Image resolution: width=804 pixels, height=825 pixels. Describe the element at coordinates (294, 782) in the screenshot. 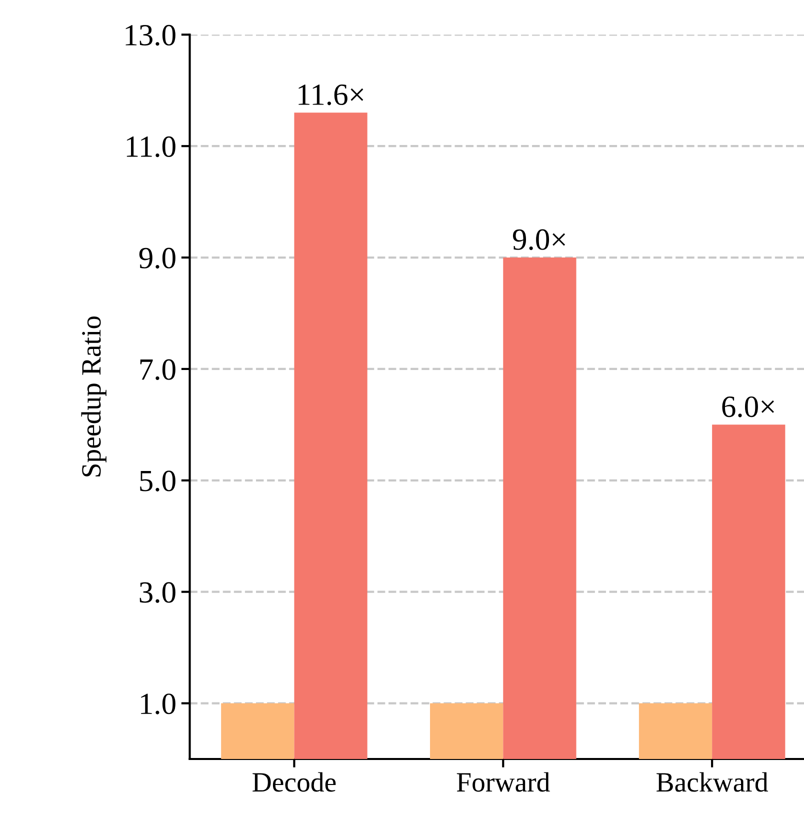

I see `x-tick-label: Decode` at that location.